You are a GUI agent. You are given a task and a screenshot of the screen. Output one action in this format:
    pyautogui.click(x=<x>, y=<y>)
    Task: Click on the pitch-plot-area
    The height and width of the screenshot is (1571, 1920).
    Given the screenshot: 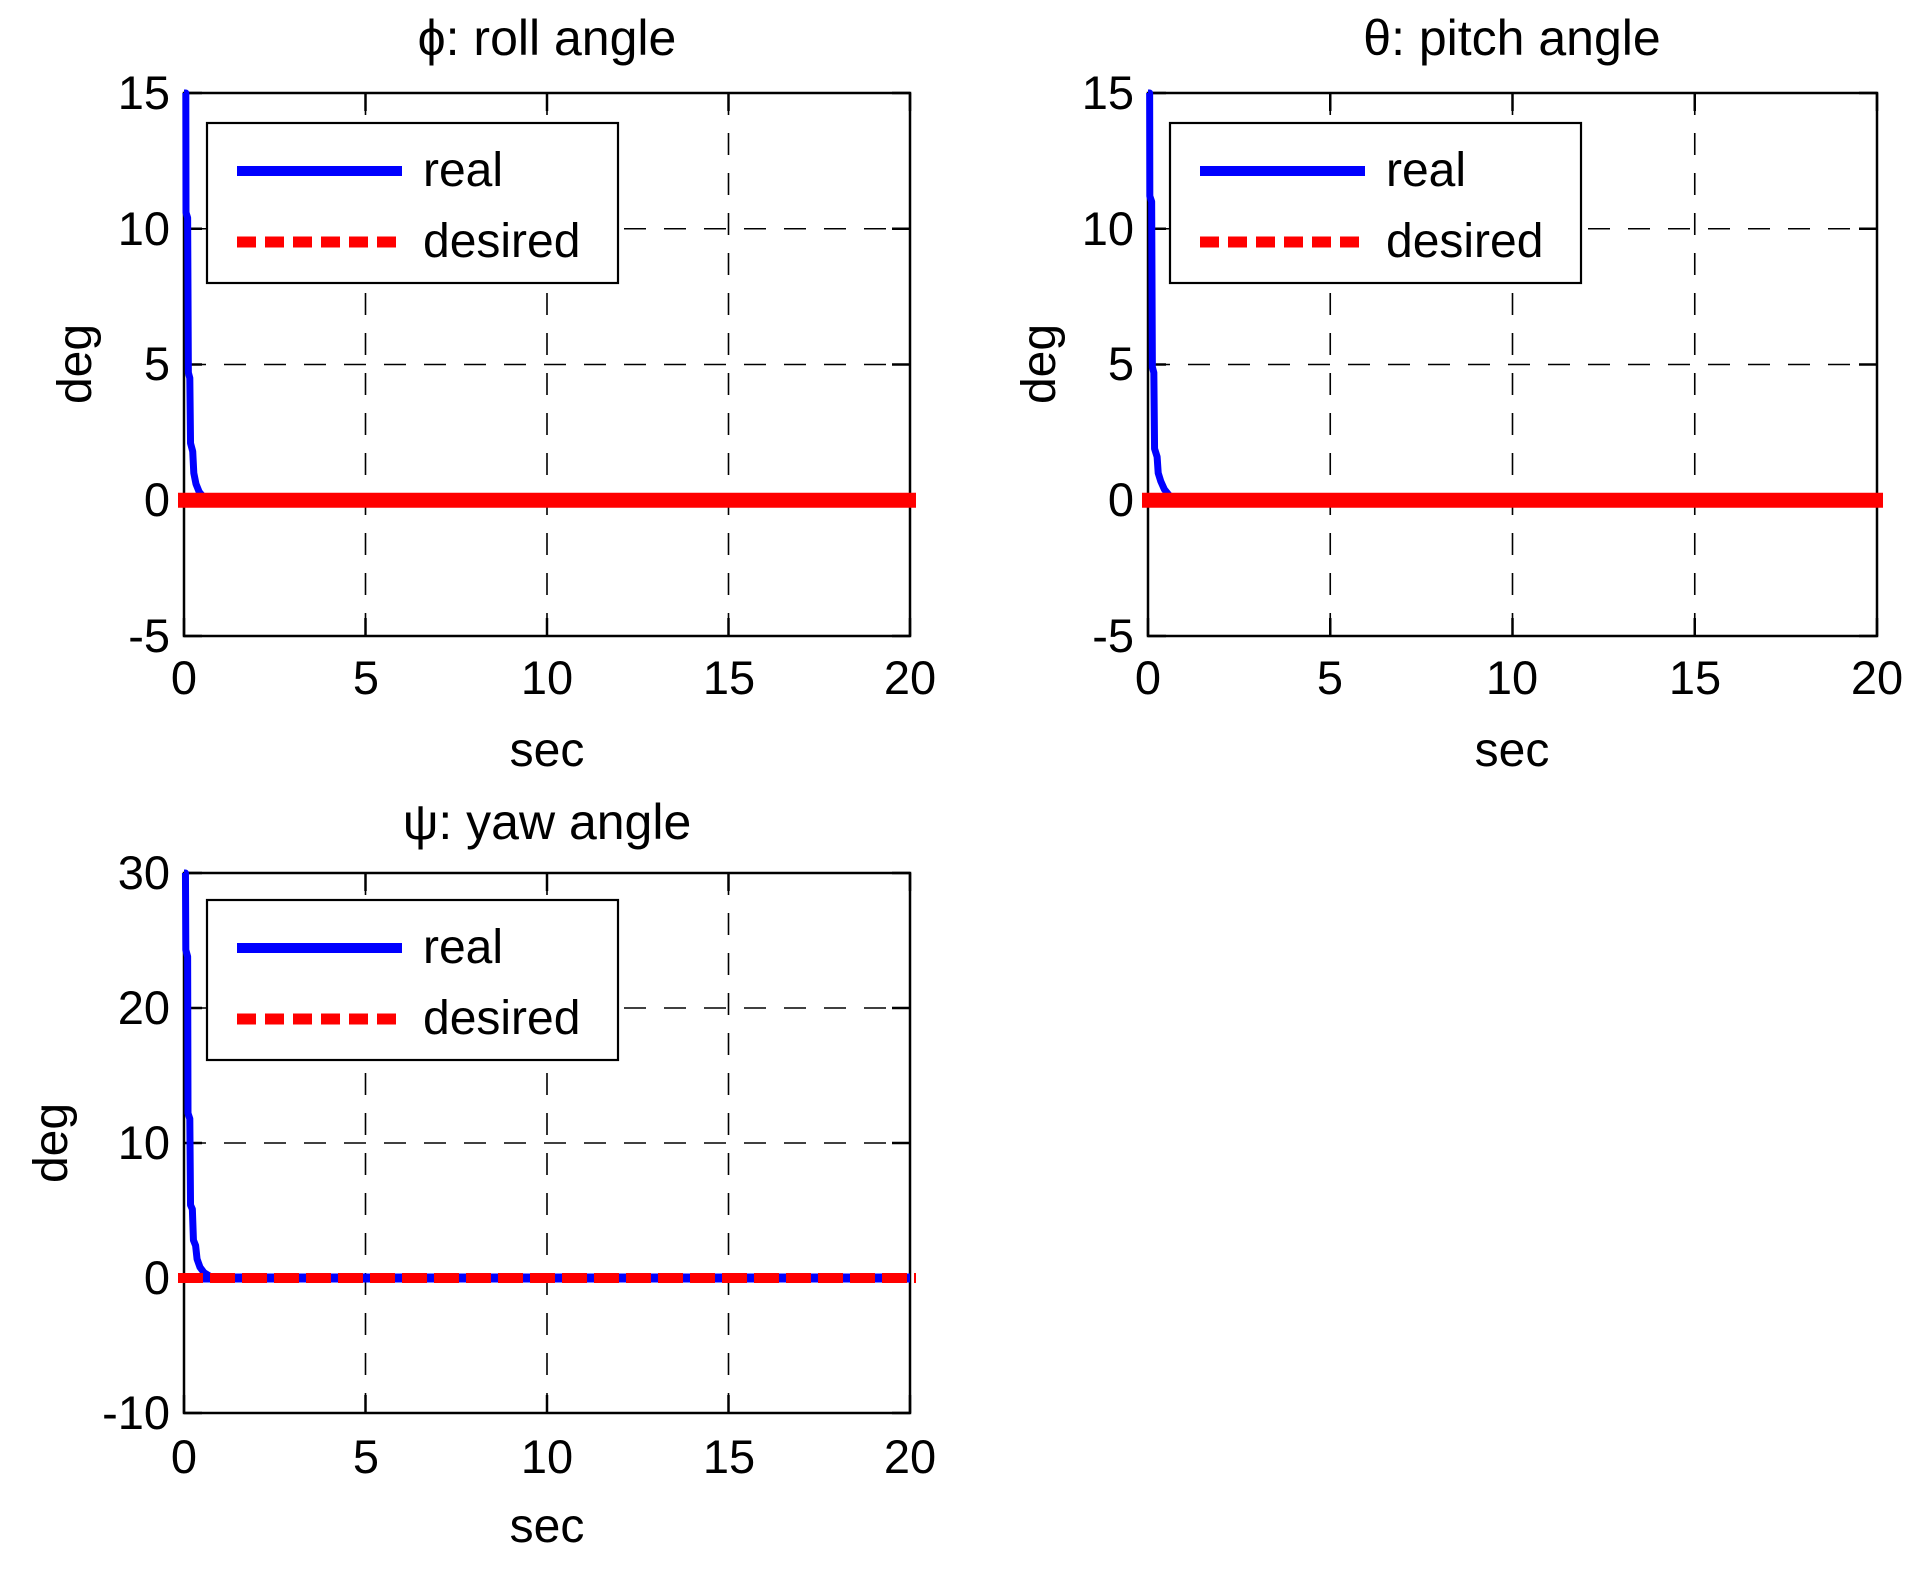 What is the action you would take?
    pyautogui.click(x=1512, y=363)
    